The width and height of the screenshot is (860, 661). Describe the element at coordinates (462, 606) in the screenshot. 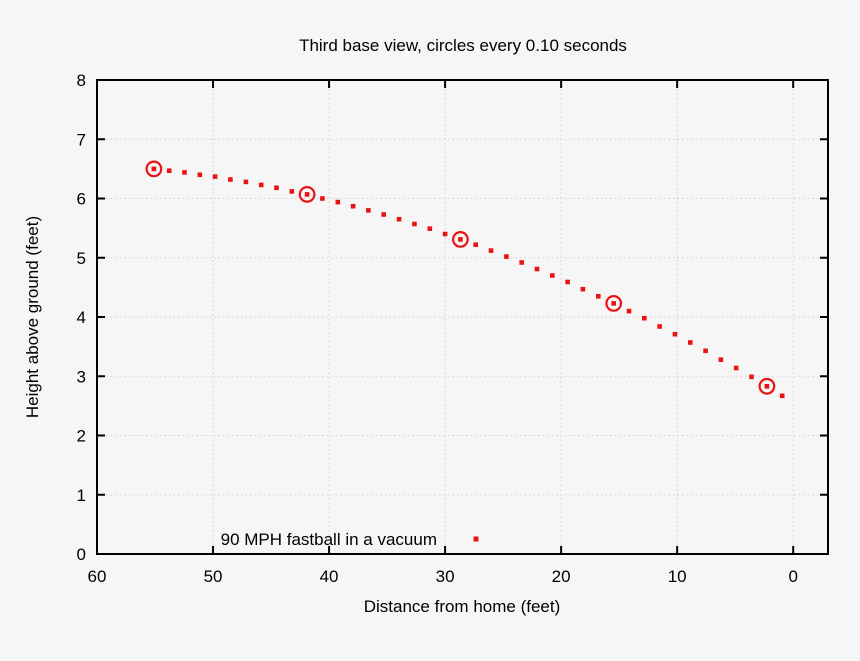

I see `x-axis-label: Distance from home (feet)` at that location.